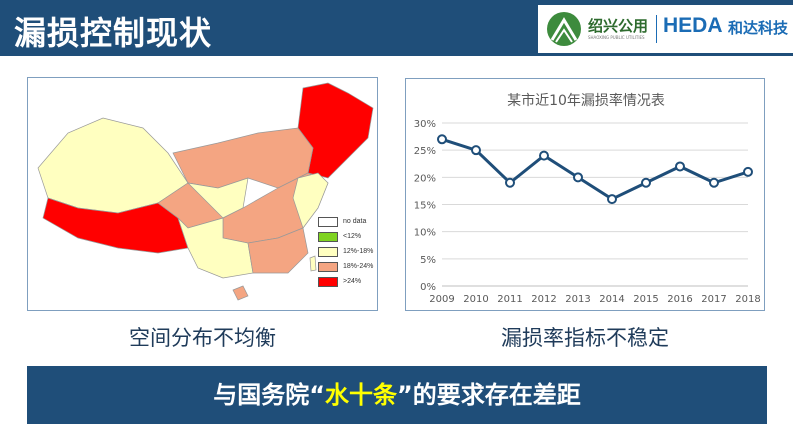 The height and width of the screenshot is (446, 793). I want to click on banner-text-pre: 与国务院“, so click(269, 395).